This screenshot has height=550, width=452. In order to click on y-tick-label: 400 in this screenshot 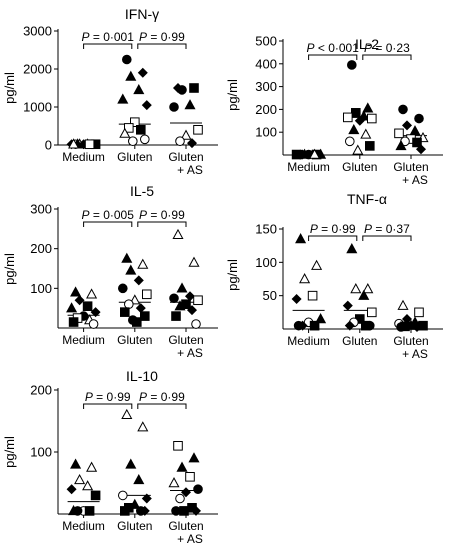, I will do `click(266, 63)`.